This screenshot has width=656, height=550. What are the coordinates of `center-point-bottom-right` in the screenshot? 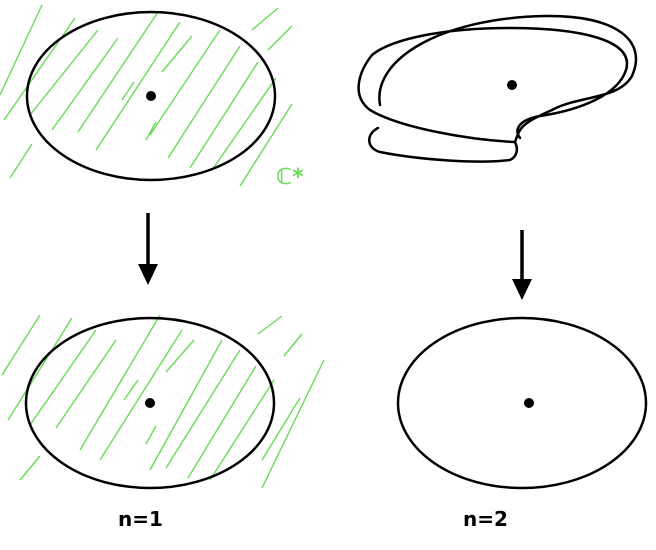 It's located at (529, 403).